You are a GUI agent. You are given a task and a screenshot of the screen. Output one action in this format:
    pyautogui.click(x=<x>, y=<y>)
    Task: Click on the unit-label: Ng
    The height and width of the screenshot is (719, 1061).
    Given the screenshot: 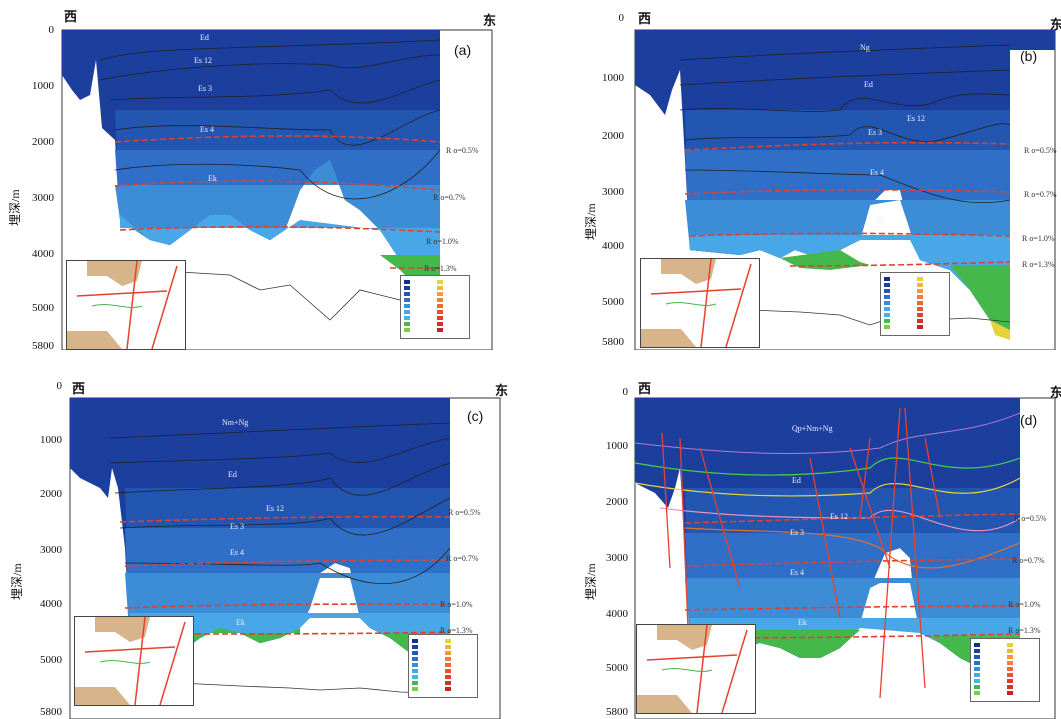 What is the action you would take?
    pyautogui.click(x=865, y=47)
    